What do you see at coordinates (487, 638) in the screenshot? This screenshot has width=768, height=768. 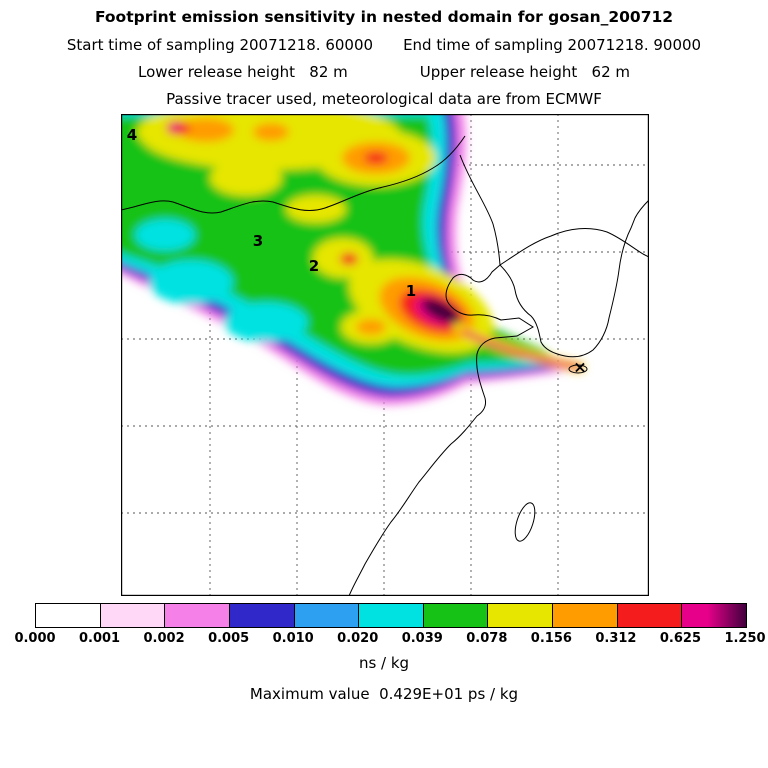 I see `colorbar-tick: 0.078` at bounding box center [487, 638].